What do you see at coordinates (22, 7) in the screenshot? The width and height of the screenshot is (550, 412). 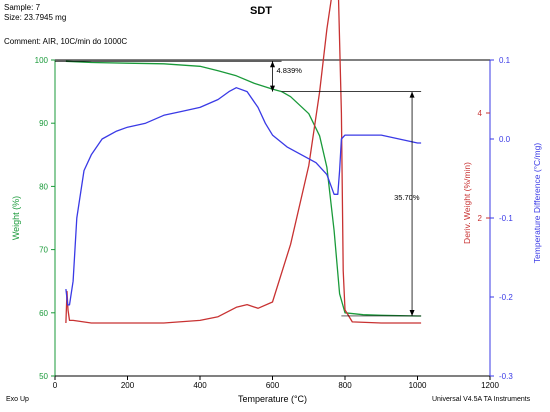 I see `sample-label: Sample: 7` at bounding box center [22, 7].